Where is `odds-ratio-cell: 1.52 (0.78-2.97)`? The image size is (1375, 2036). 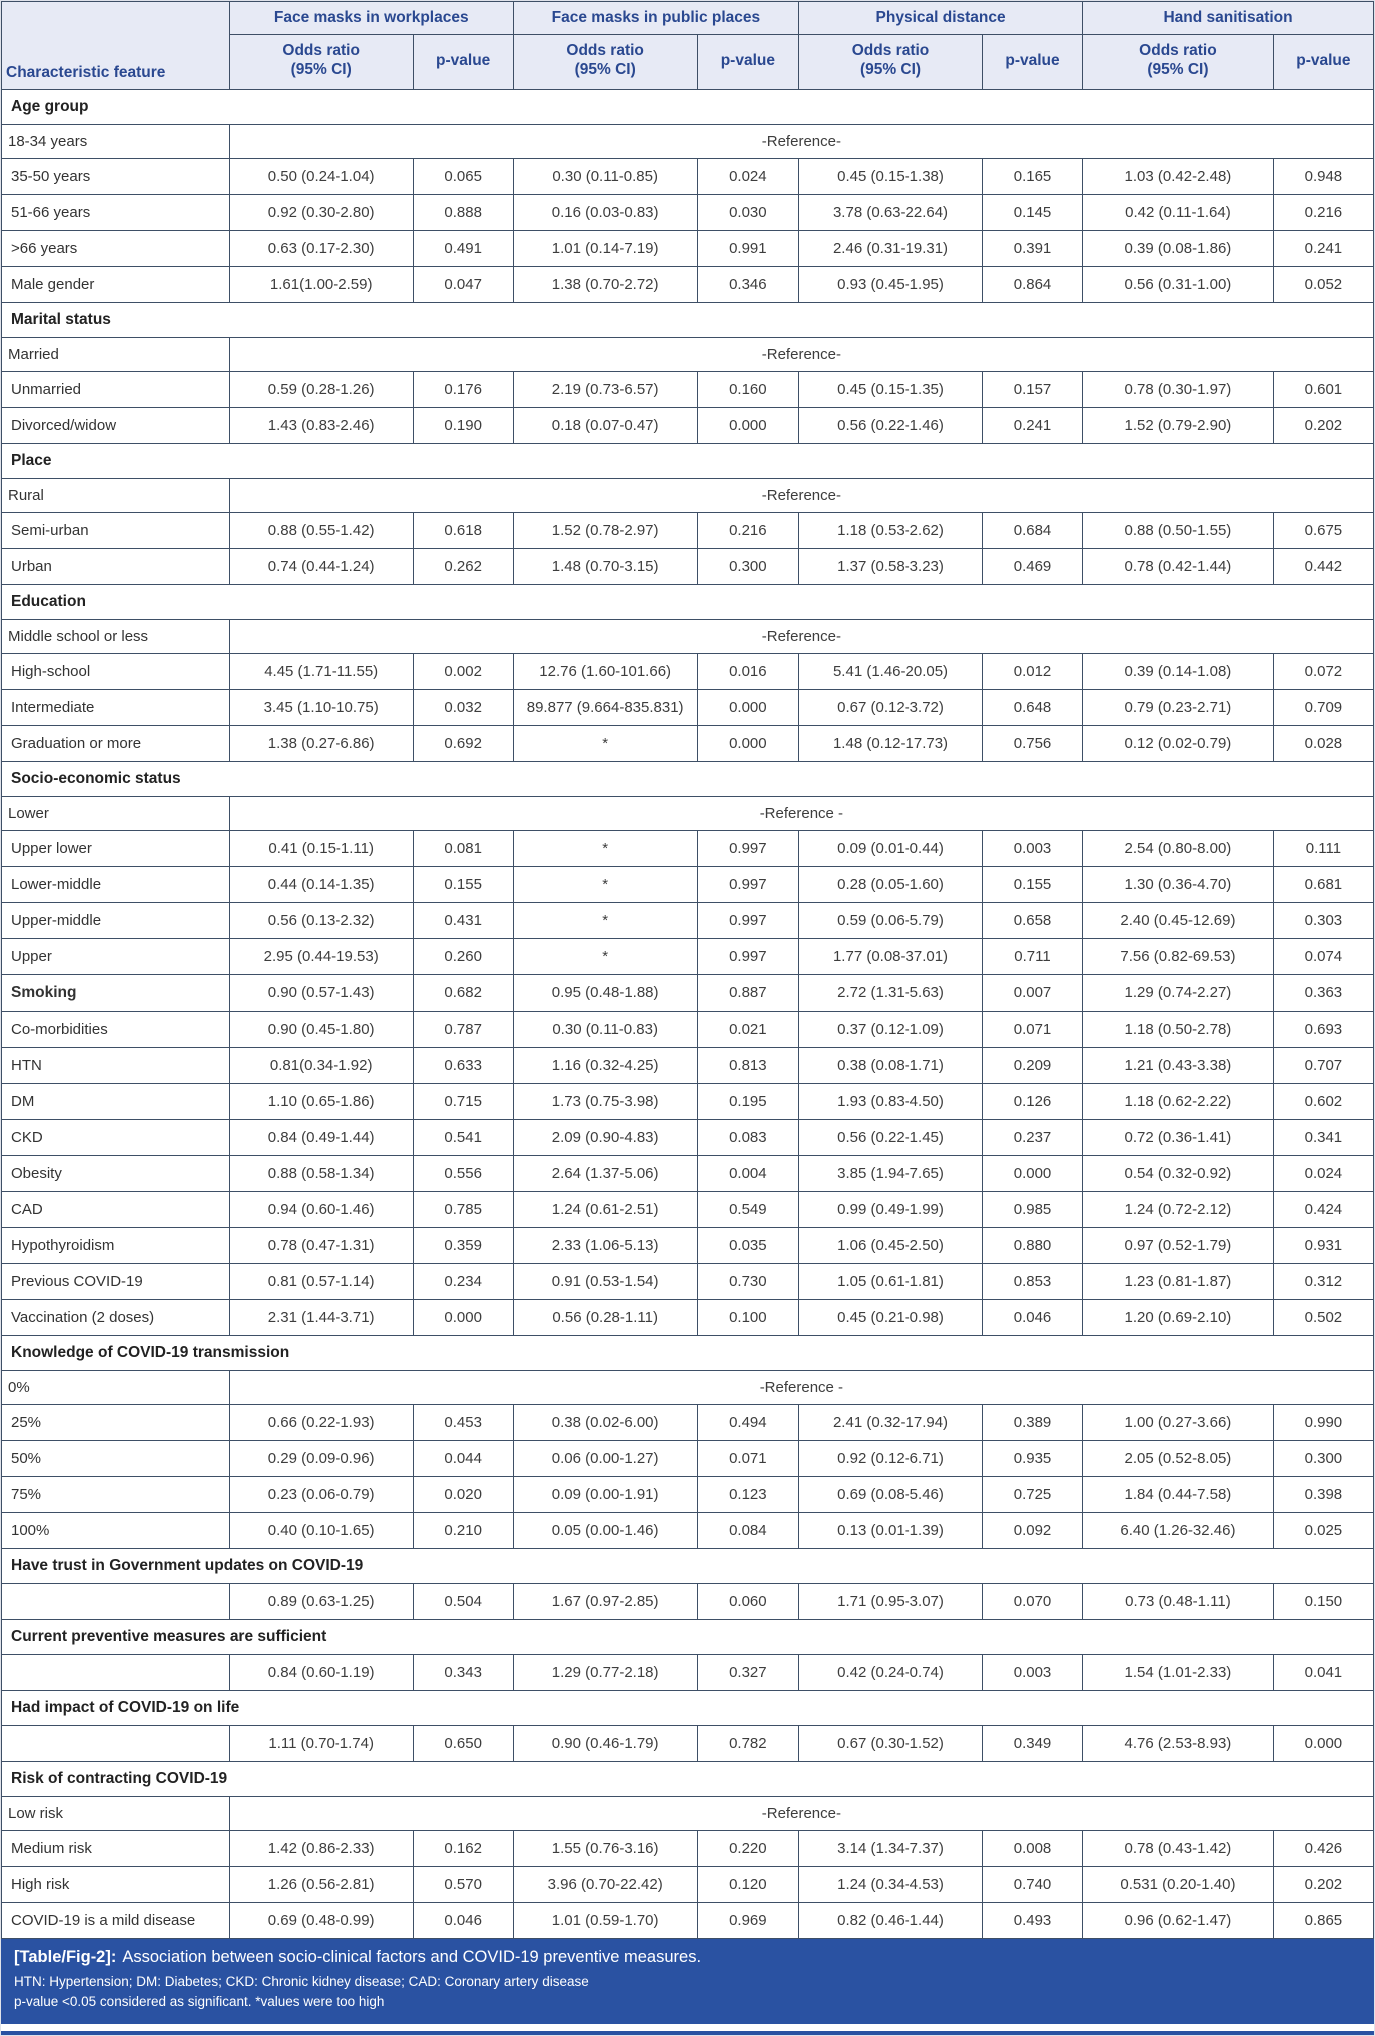
odds-ratio-cell: 1.52 (0.78-2.97) is located at coordinates (605, 530).